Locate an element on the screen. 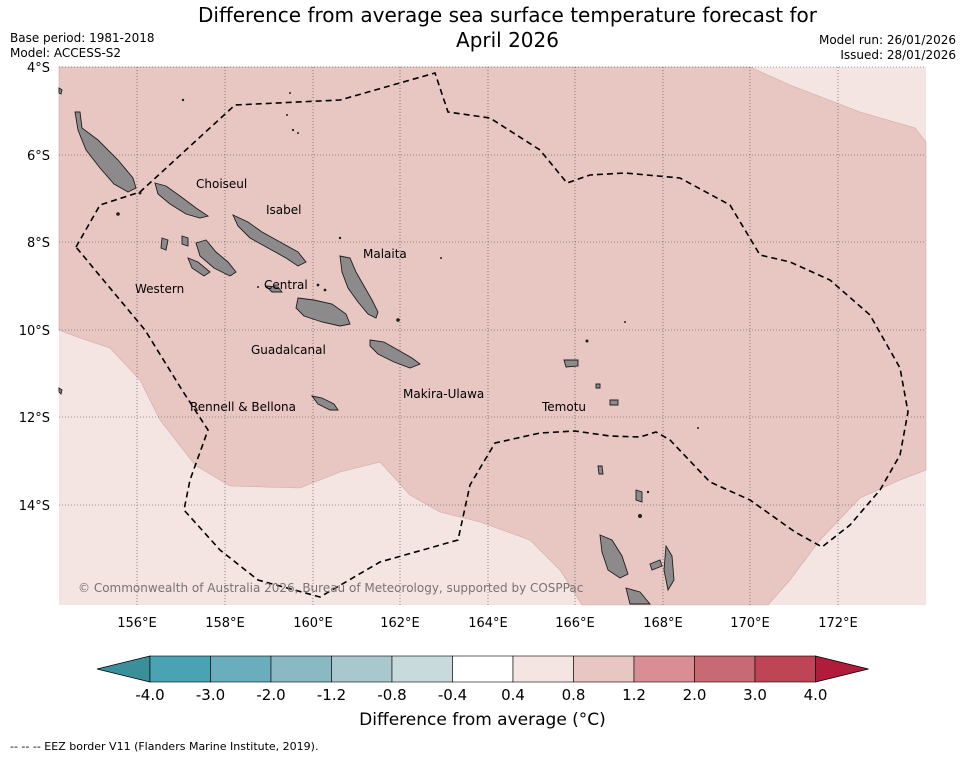 The image size is (965, 758). colorbar-tick-1: -3.0 is located at coordinates (210, 695).